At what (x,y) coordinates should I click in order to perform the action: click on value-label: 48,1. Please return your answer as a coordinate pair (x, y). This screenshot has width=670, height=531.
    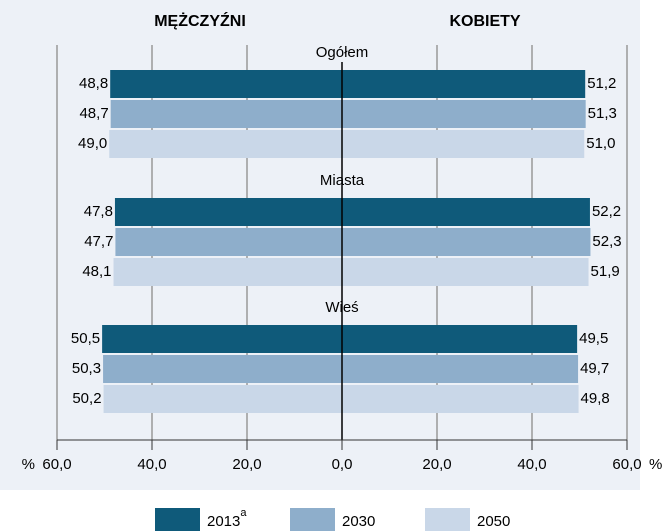
    Looking at the image, I should click on (96, 271).